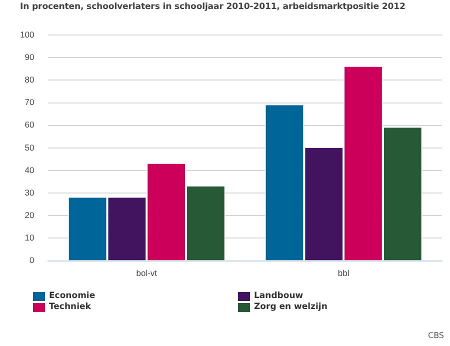 The image size is (450, 346). I want to click on y-tick-label: 0, so click(31, 260).